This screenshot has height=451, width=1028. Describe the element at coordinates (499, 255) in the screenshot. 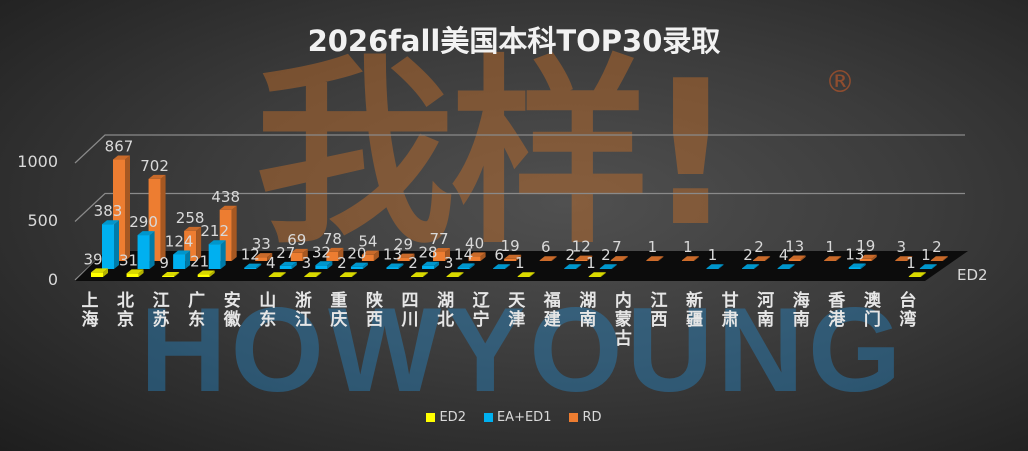

I see `data-label: 6` at that location.